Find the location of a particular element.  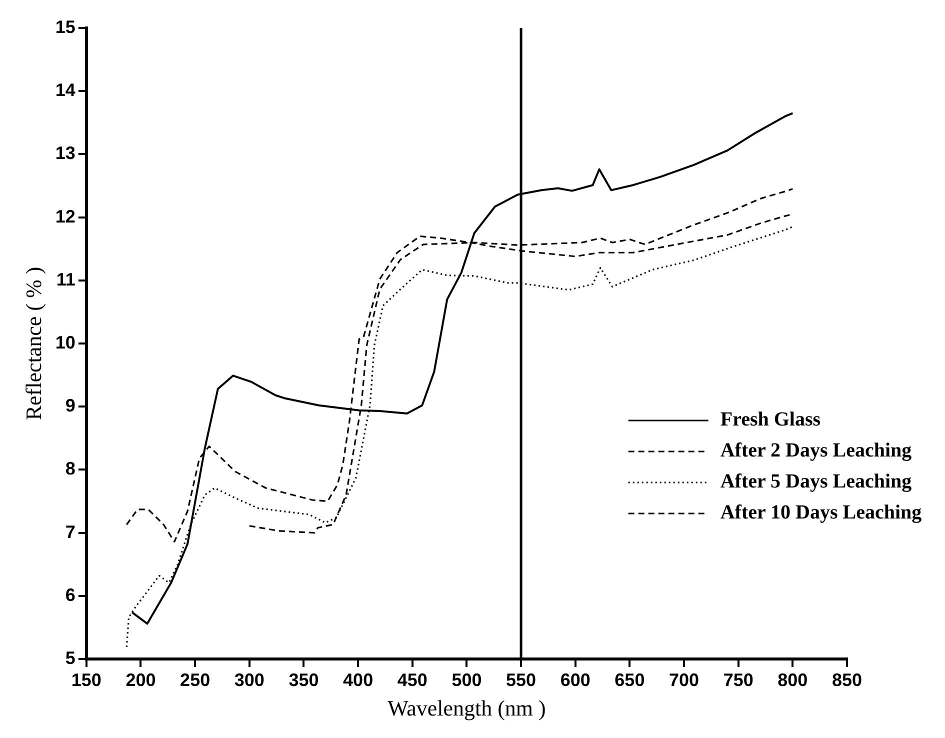

y-tick-label: 9 is located at coordinates (70, 406).